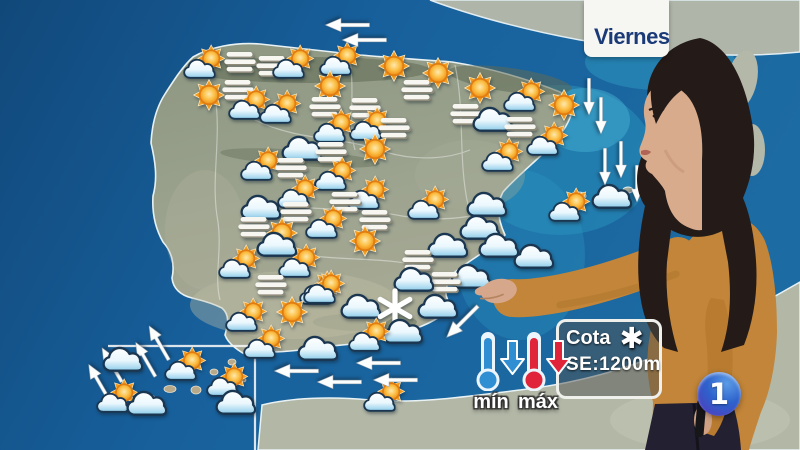  What do you see at coordinates (534, 362) in the screenshot?
I see `max-thermometer-icon` at bounding box center [534, 362].